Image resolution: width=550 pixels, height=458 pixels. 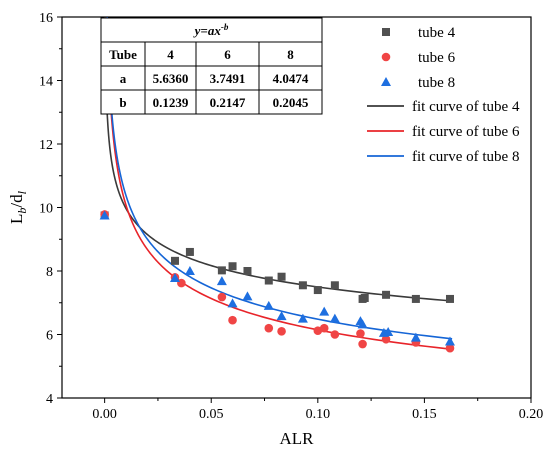 I want to click on table-cell: 0.2147, so click(x=228, y=102).